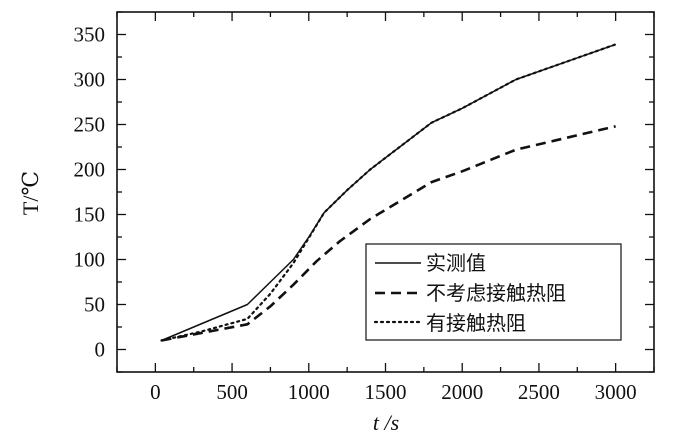  I want to click on legend-label-no-contact-resistance: 不考虑接触热阻, so click(496, 293).